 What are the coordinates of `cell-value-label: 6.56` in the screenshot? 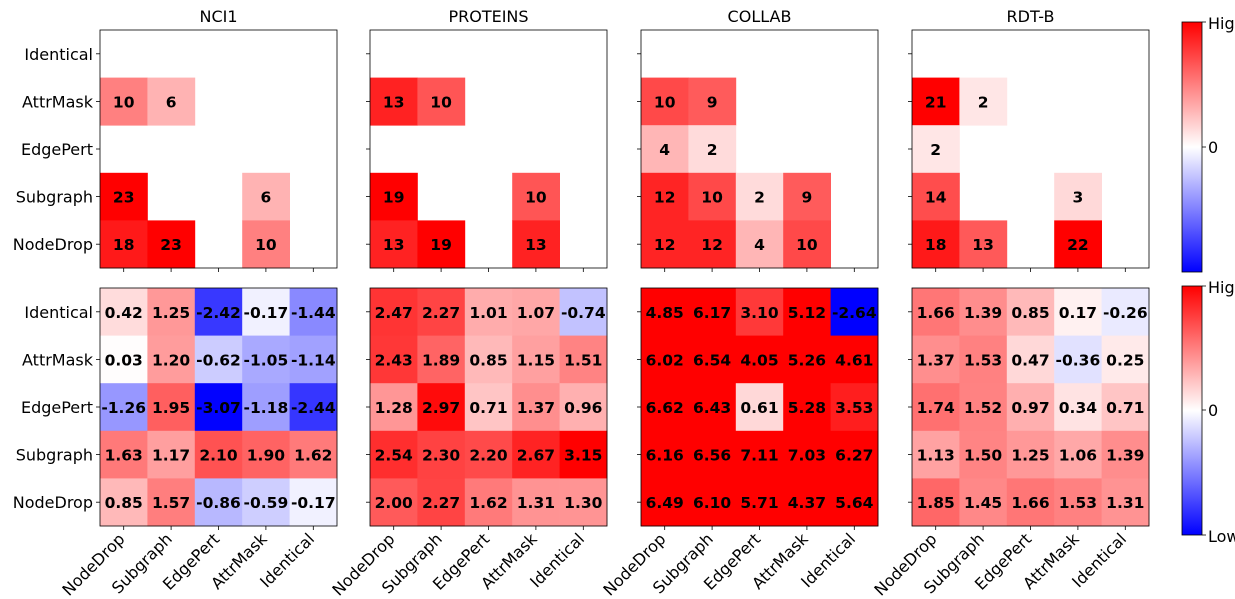 It's located at (712, 456).